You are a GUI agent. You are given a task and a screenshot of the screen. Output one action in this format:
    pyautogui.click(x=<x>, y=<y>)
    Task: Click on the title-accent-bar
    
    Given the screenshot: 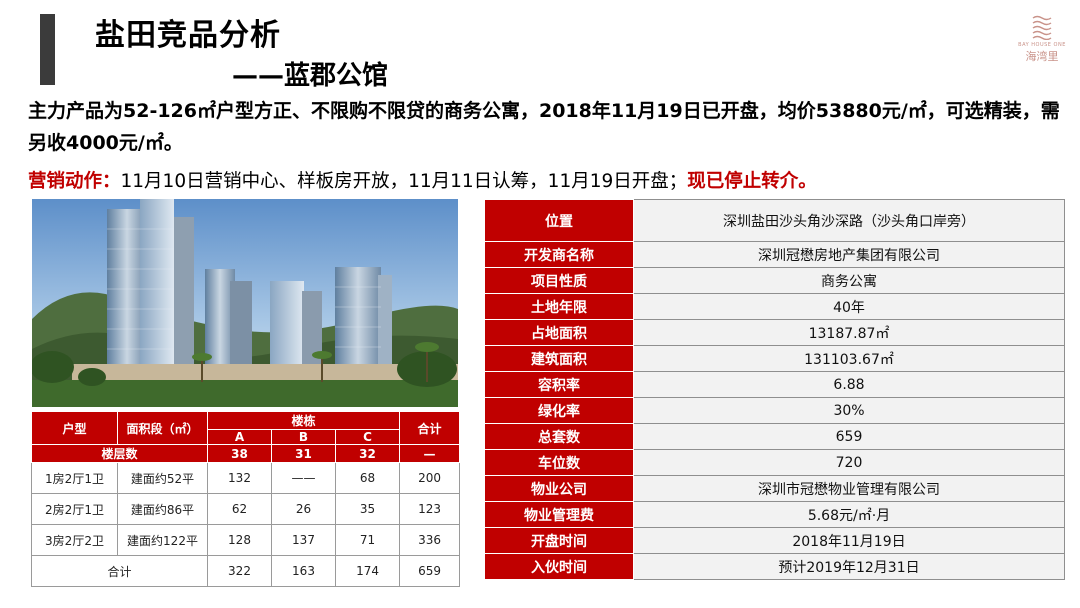 What is the action you would take?
    pyautogui.click(x=47, y=49)
    